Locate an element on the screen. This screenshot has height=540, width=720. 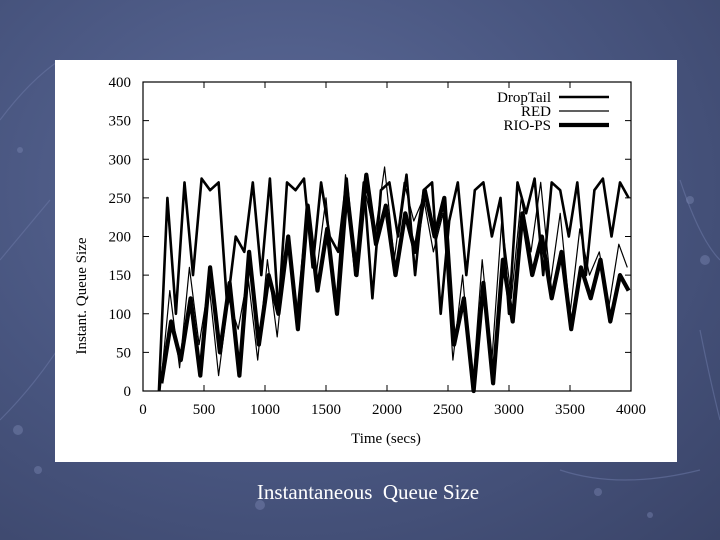
legend-label: RED is located at coordinates (536, 112).